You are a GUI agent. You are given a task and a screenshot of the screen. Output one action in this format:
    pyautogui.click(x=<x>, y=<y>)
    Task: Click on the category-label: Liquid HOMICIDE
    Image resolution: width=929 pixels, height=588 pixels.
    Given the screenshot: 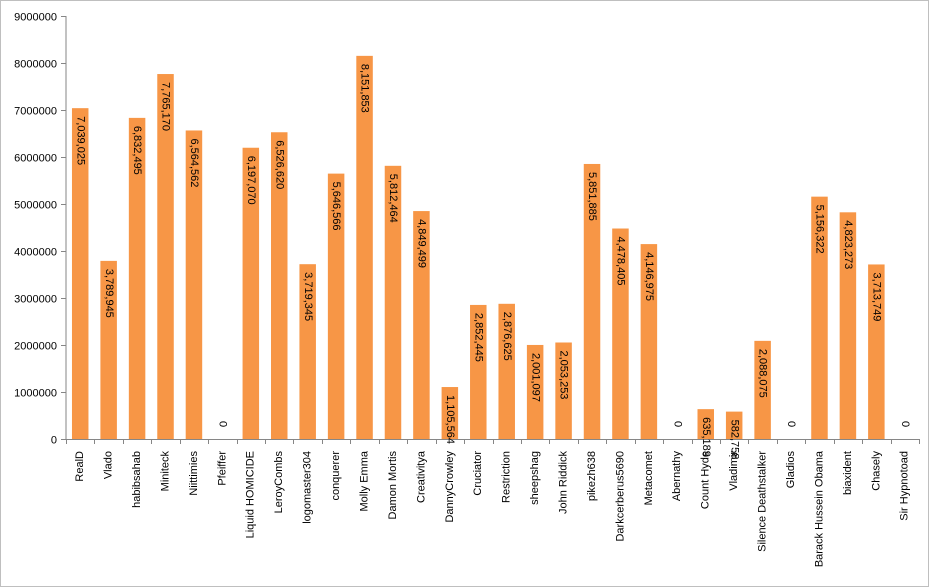 What is the action you would take?
    pyautogui.click(x=251, y=494)
    